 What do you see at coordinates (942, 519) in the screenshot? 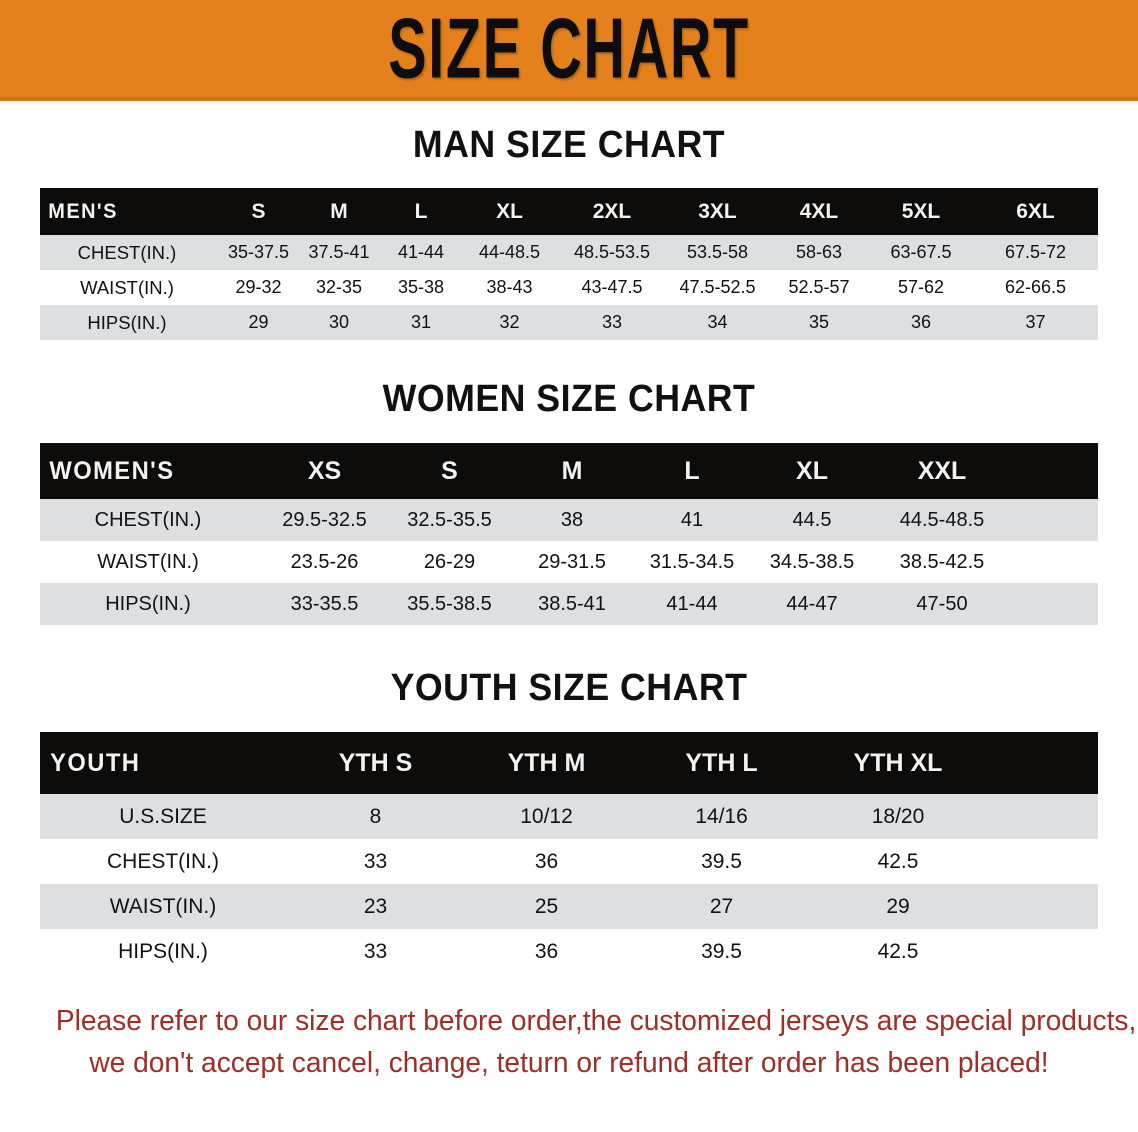
I see `table-cell: 44.5-48.5` at bounding box center [942, 519].